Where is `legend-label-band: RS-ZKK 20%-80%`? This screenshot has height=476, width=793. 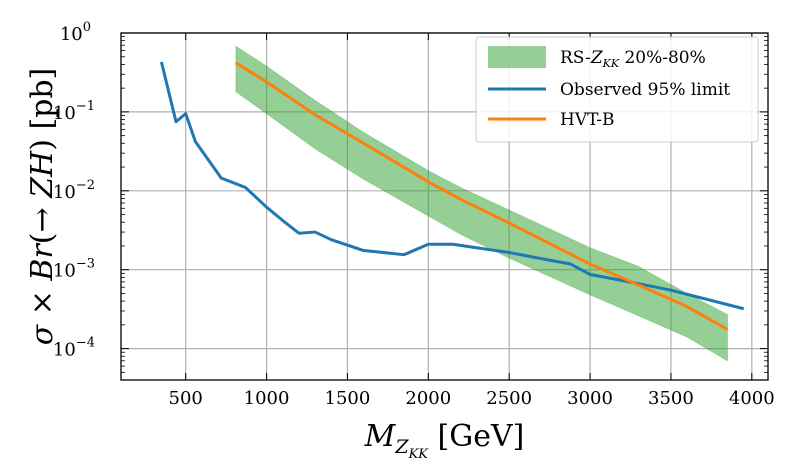 legend-label-band: RS-ZKK 20%-80% is located at coordinates (633, 59).